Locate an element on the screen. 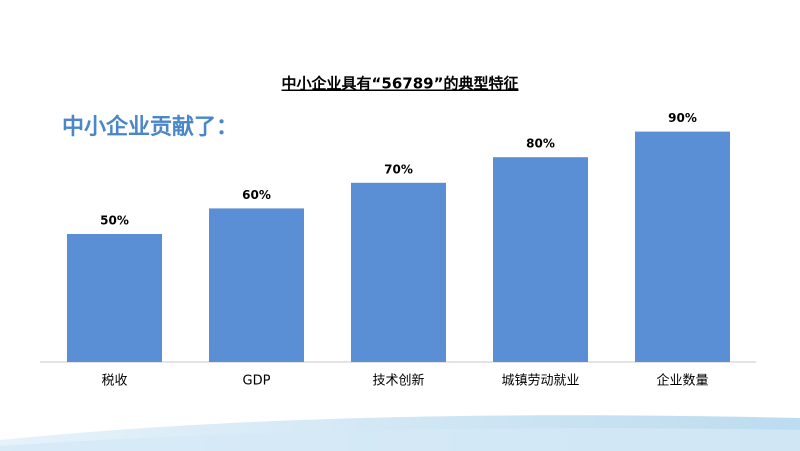  x-tick-label: 城镇劳动就业 is located at coordinates (540, 381).